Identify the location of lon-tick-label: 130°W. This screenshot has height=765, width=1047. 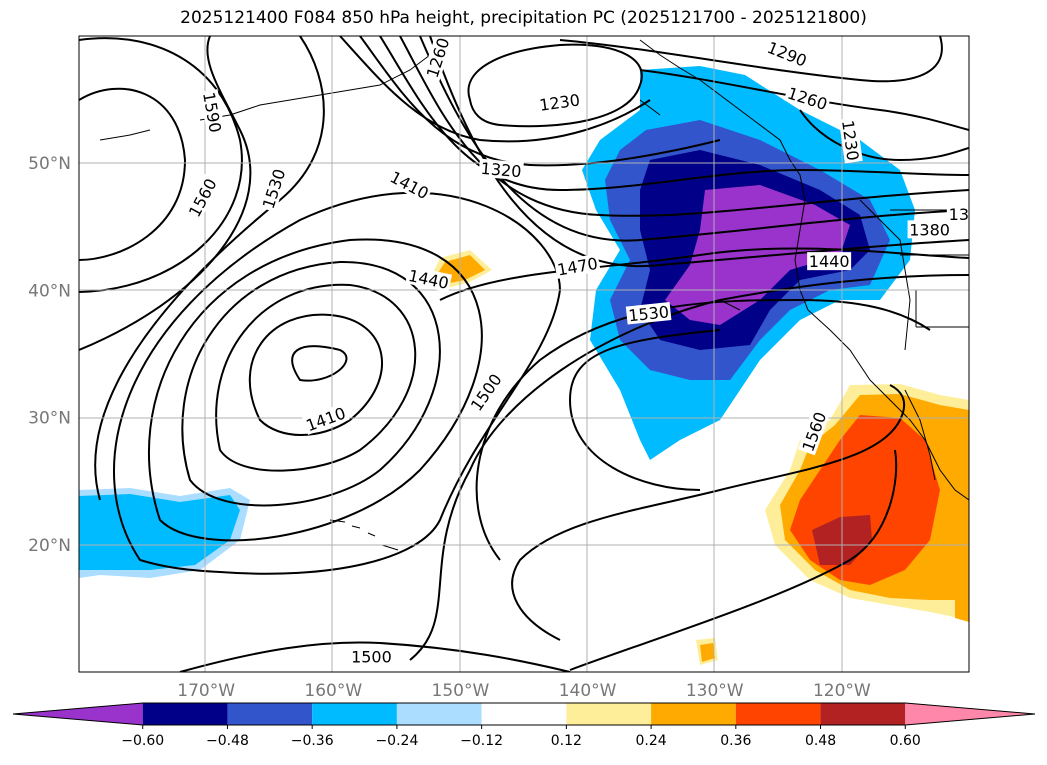
(715, 691).